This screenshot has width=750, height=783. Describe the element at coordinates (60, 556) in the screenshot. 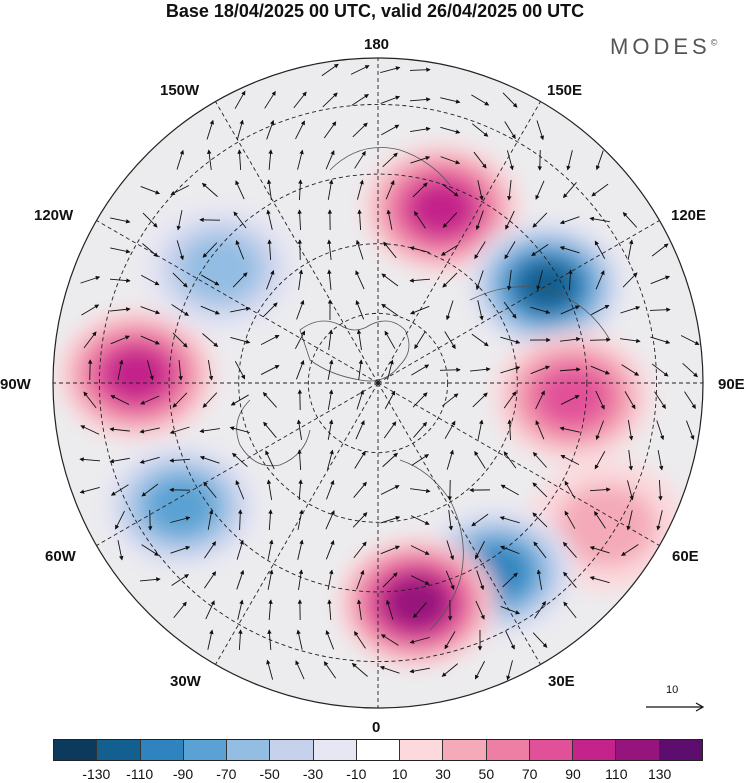

I see `lon-label-60w: 60W` at that location.